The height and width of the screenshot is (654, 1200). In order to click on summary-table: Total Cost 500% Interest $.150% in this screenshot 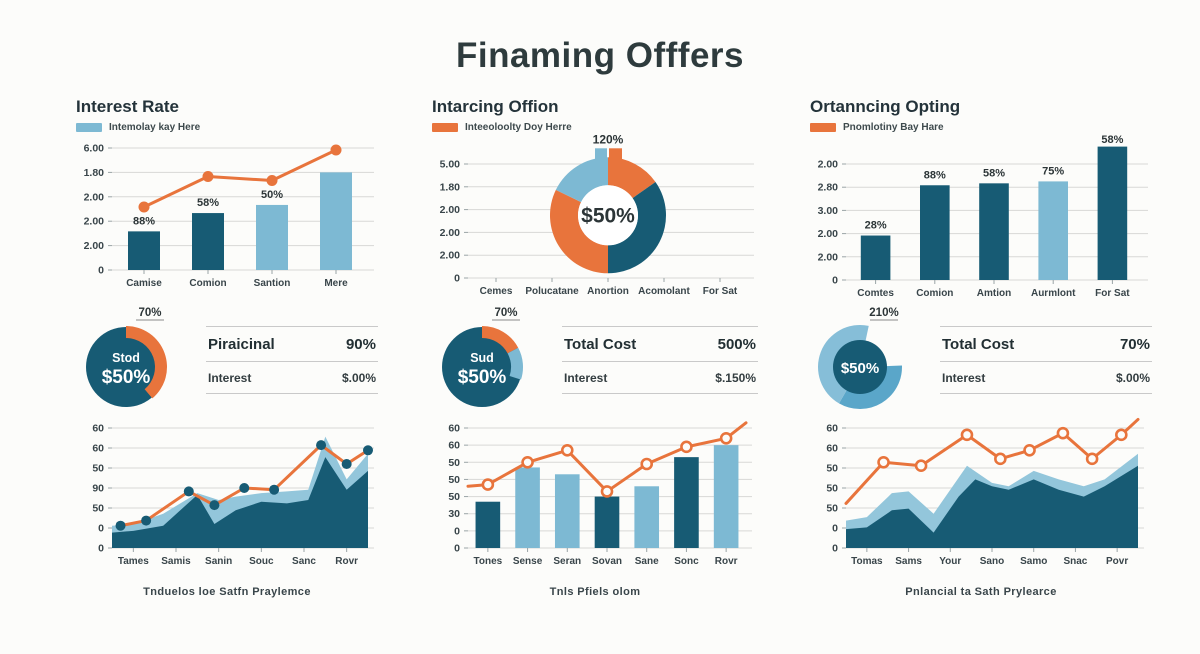, I will do `click(660, 360)`.